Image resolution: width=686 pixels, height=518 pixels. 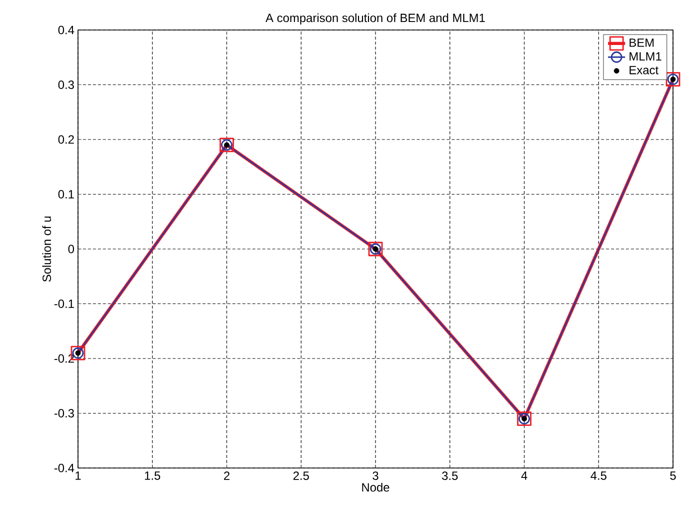 I want to click on y-tick-label: -0.3, so click(x=64, y=413).